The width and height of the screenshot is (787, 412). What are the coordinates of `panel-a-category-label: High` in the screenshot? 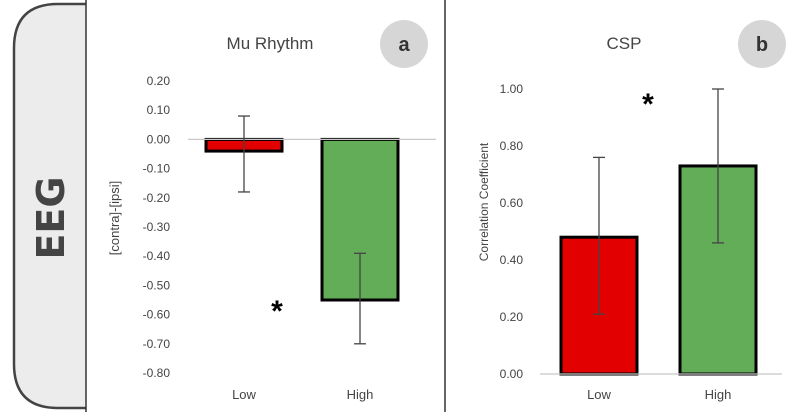 It's located at (360, 394).